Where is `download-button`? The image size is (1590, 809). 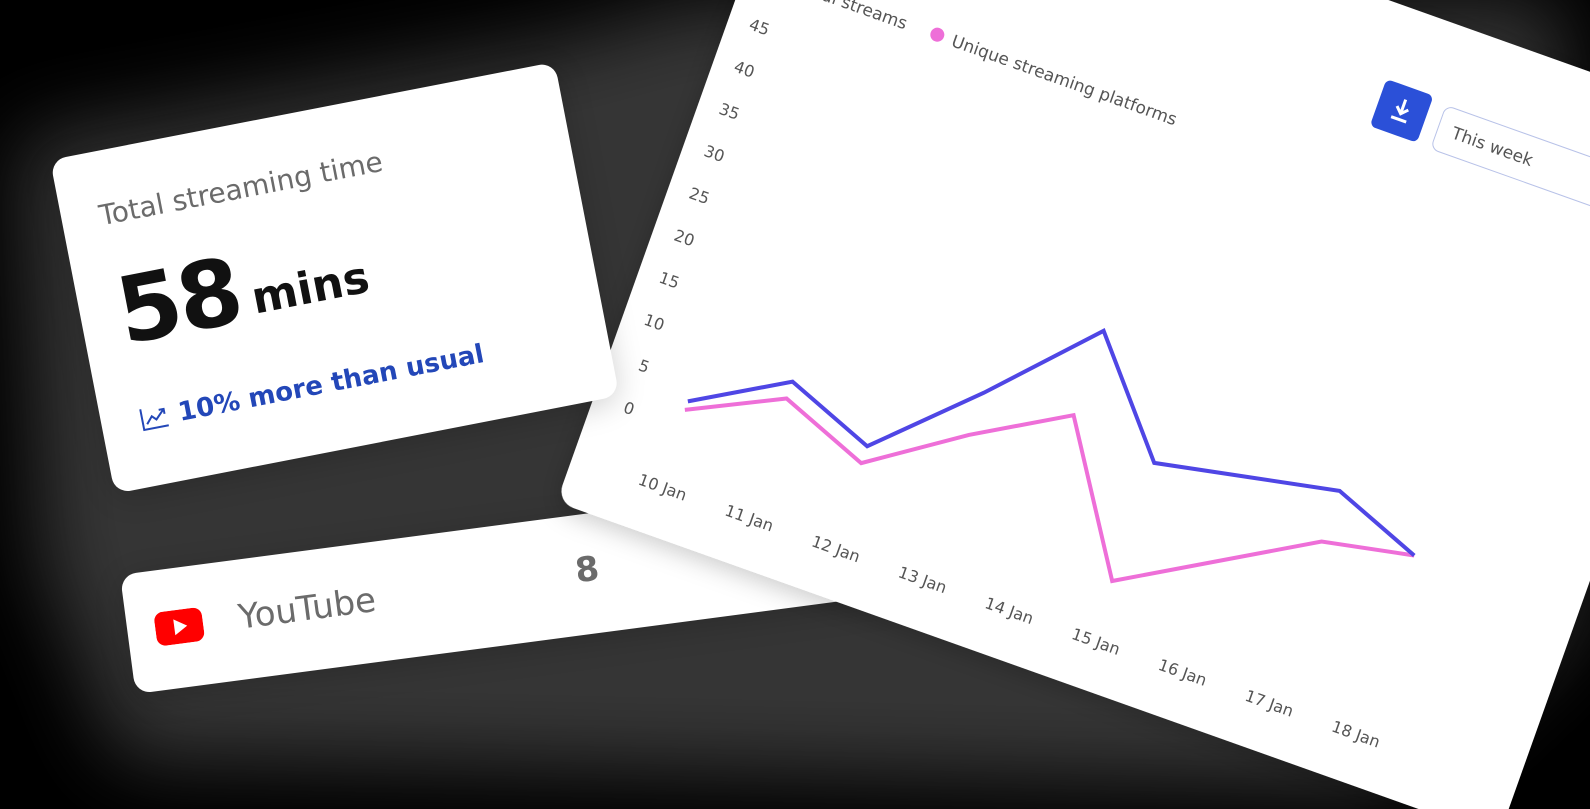
download-button is located at coordinates (1402, 111).